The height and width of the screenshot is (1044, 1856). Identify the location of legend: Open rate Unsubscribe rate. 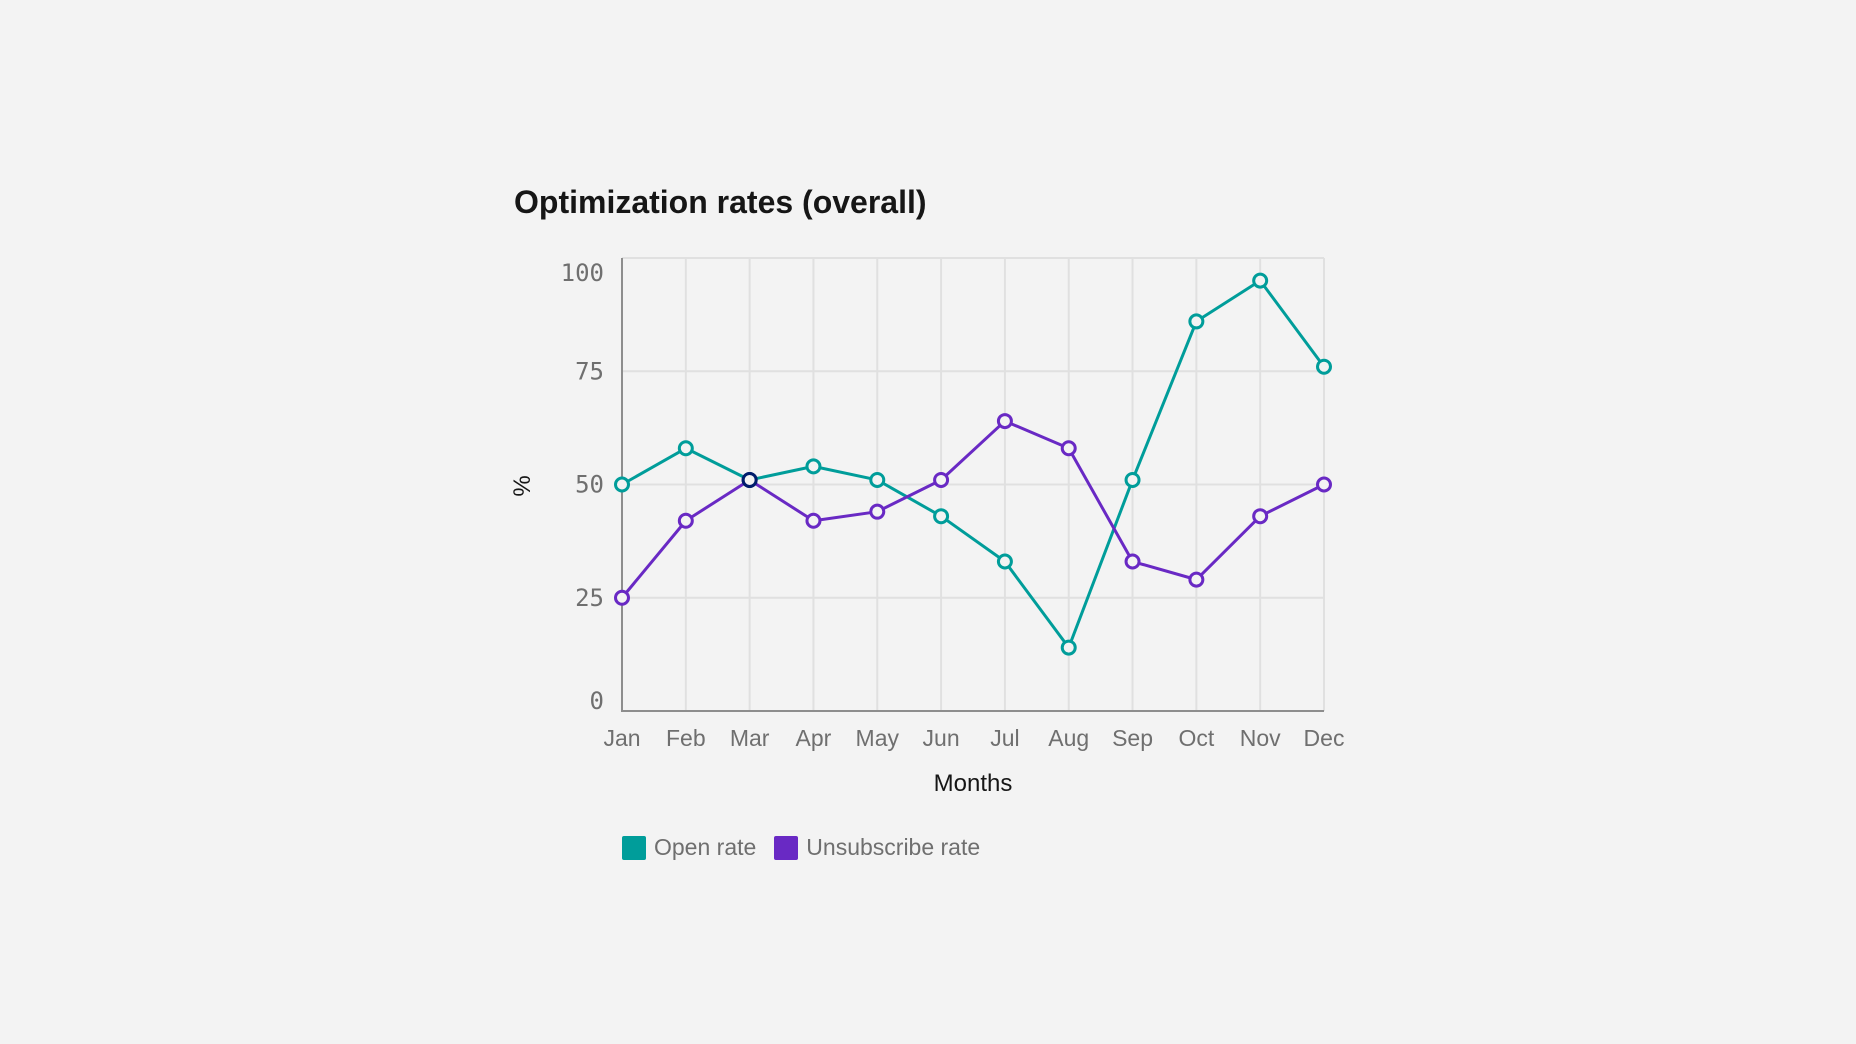
(801, 847).